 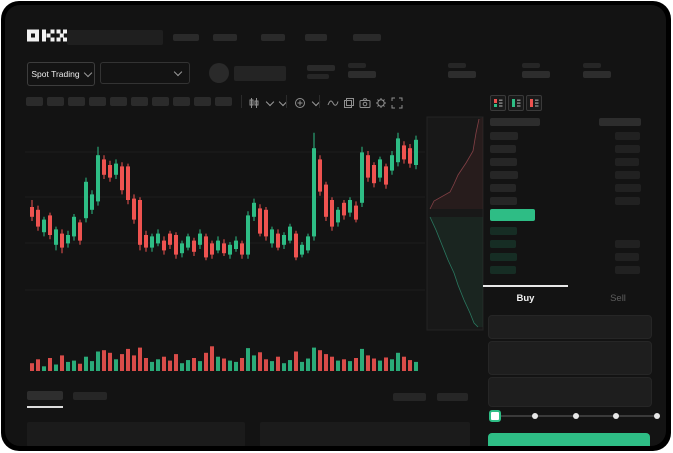 I want to click on camera-icon, so click(x=364, y=102).